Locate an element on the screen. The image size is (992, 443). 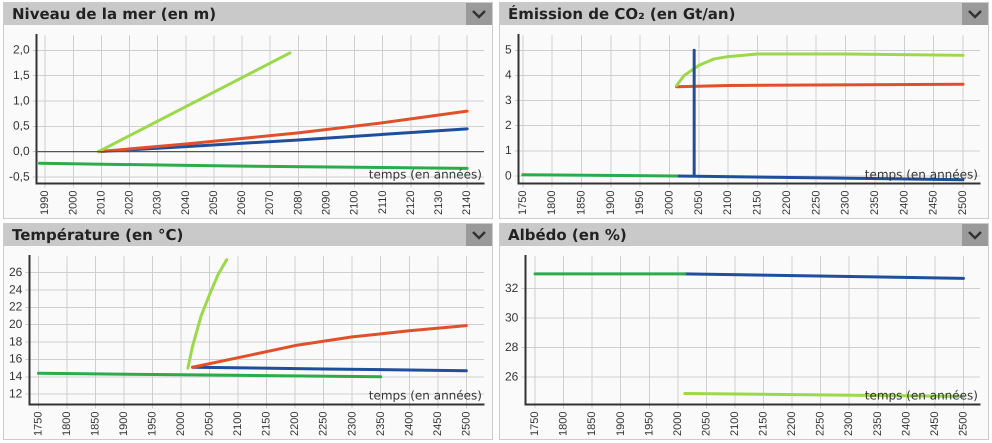
chart-title: Niveau de la mer (en m) is located at coordinates (113, 14).